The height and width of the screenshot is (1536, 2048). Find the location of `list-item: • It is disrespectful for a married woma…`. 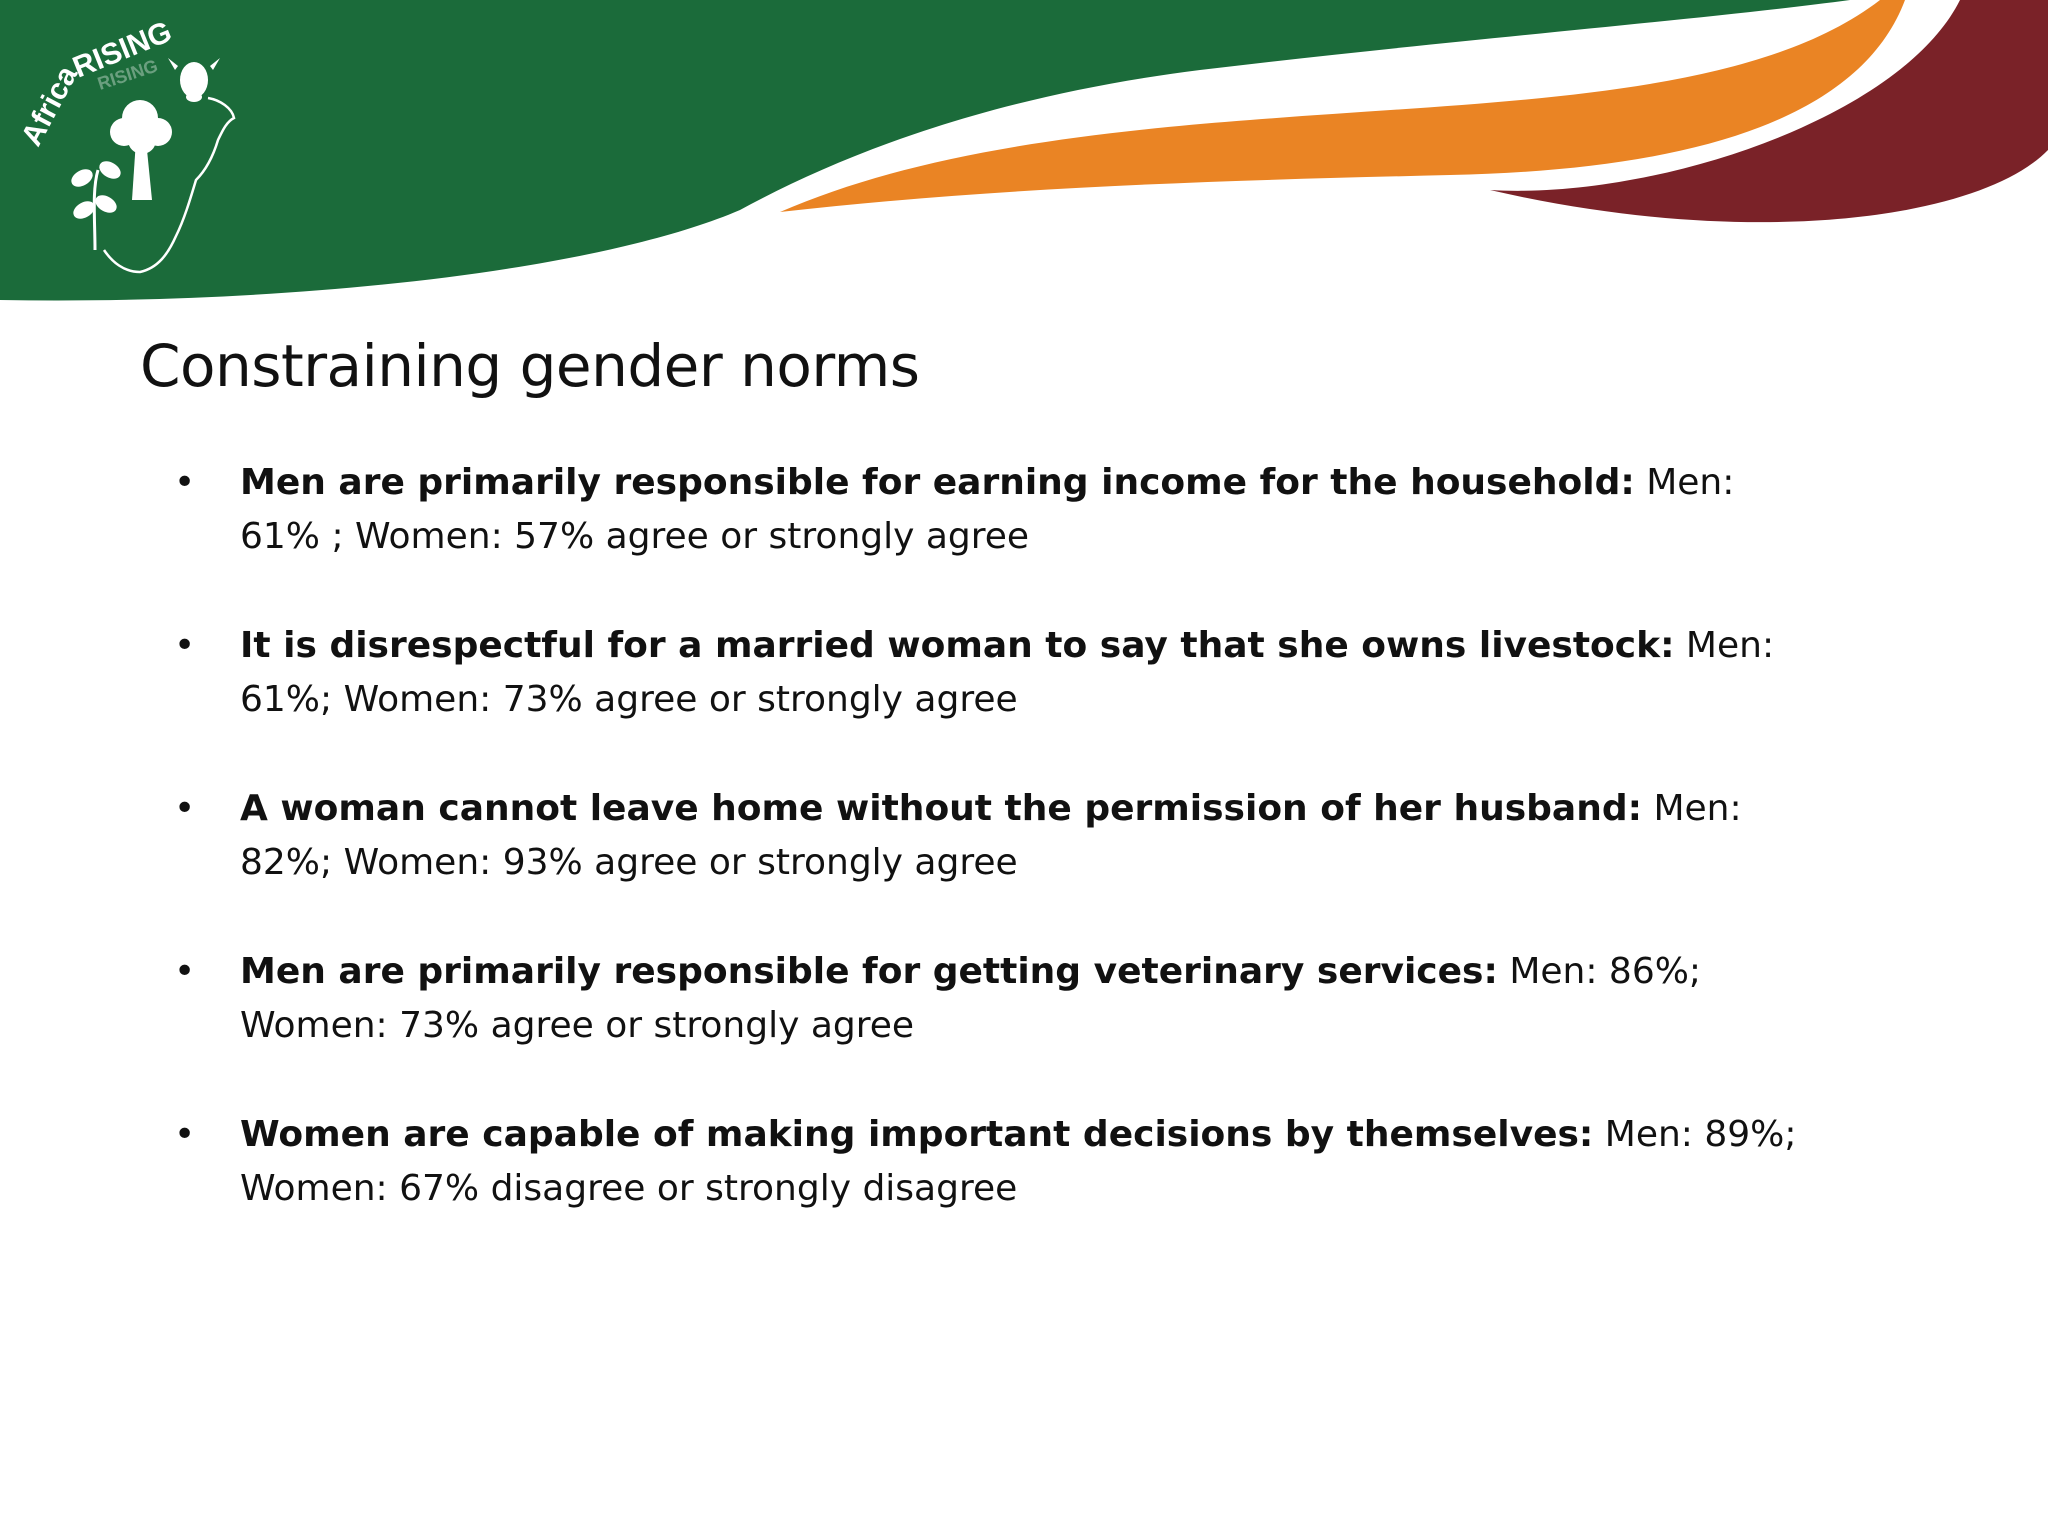

list-item: • It is disrespectful for a married woma… is located at coordinates (990, 673).